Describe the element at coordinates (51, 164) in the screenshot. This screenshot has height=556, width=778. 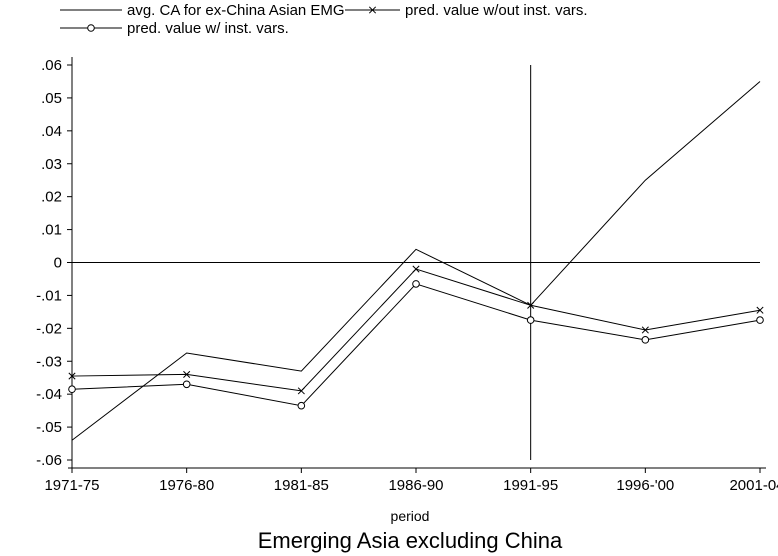
I see `y-tick-label: .03` at that location.